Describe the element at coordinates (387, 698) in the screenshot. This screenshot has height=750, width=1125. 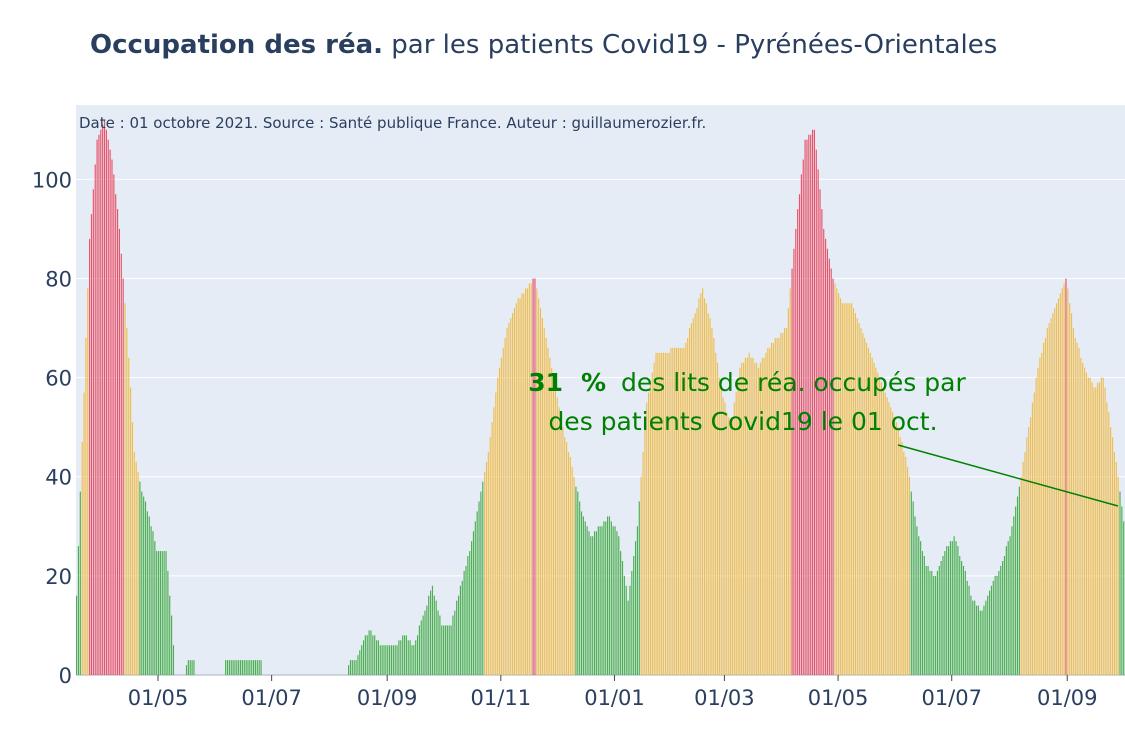
I see `x-tick-label: 01/09` at that location.